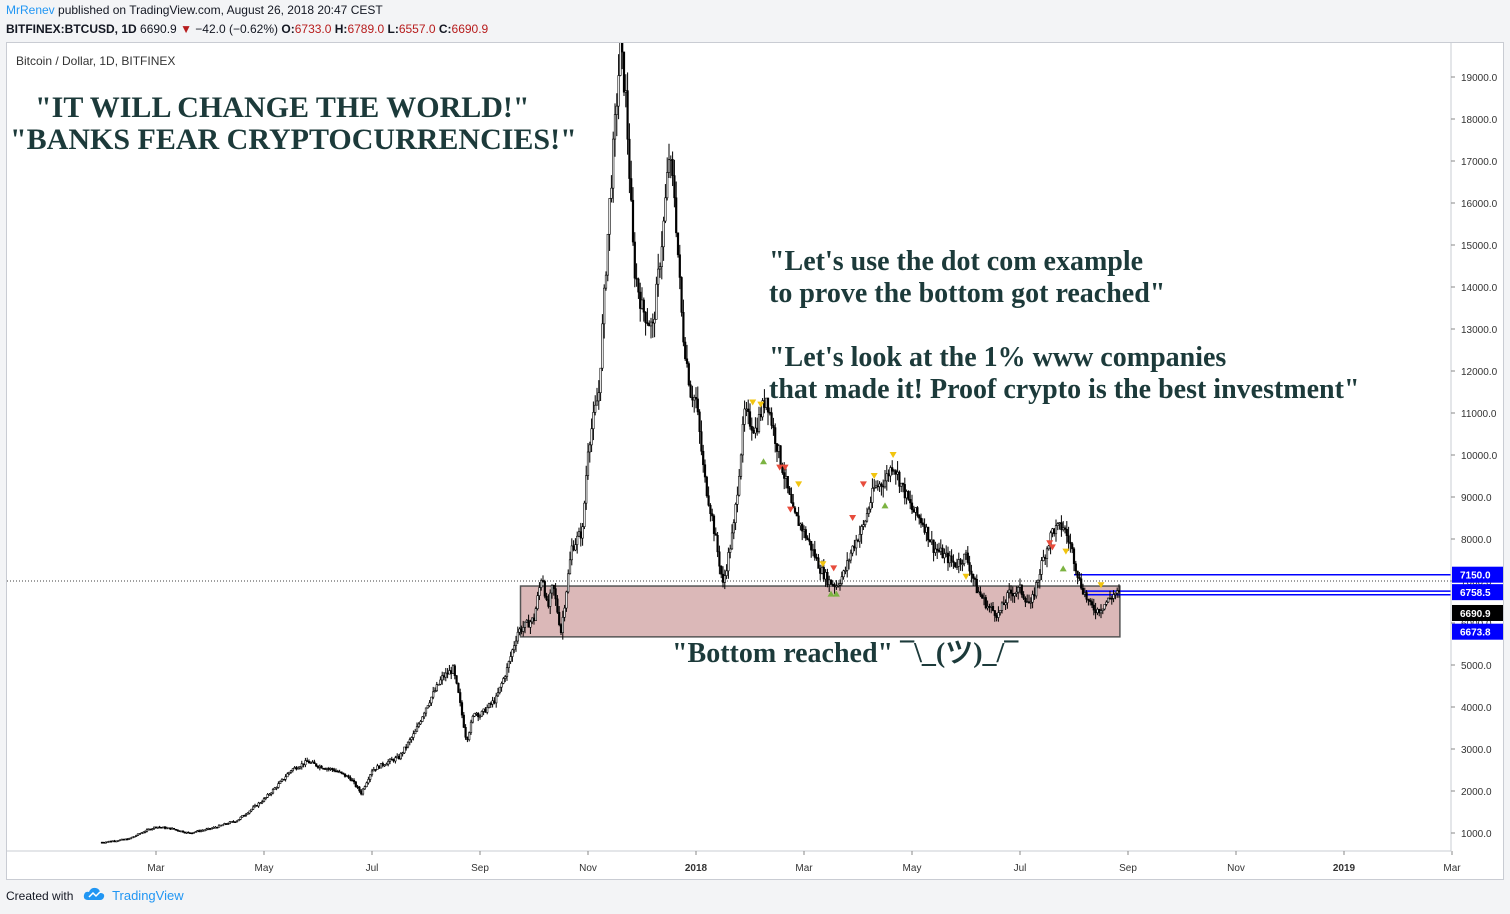 Image resolution: width=1510 pixels, height=914 pixels. Describe the element at coordinates (30, 10) in the screenshot. I see `author-link: MrRenev` at that location.